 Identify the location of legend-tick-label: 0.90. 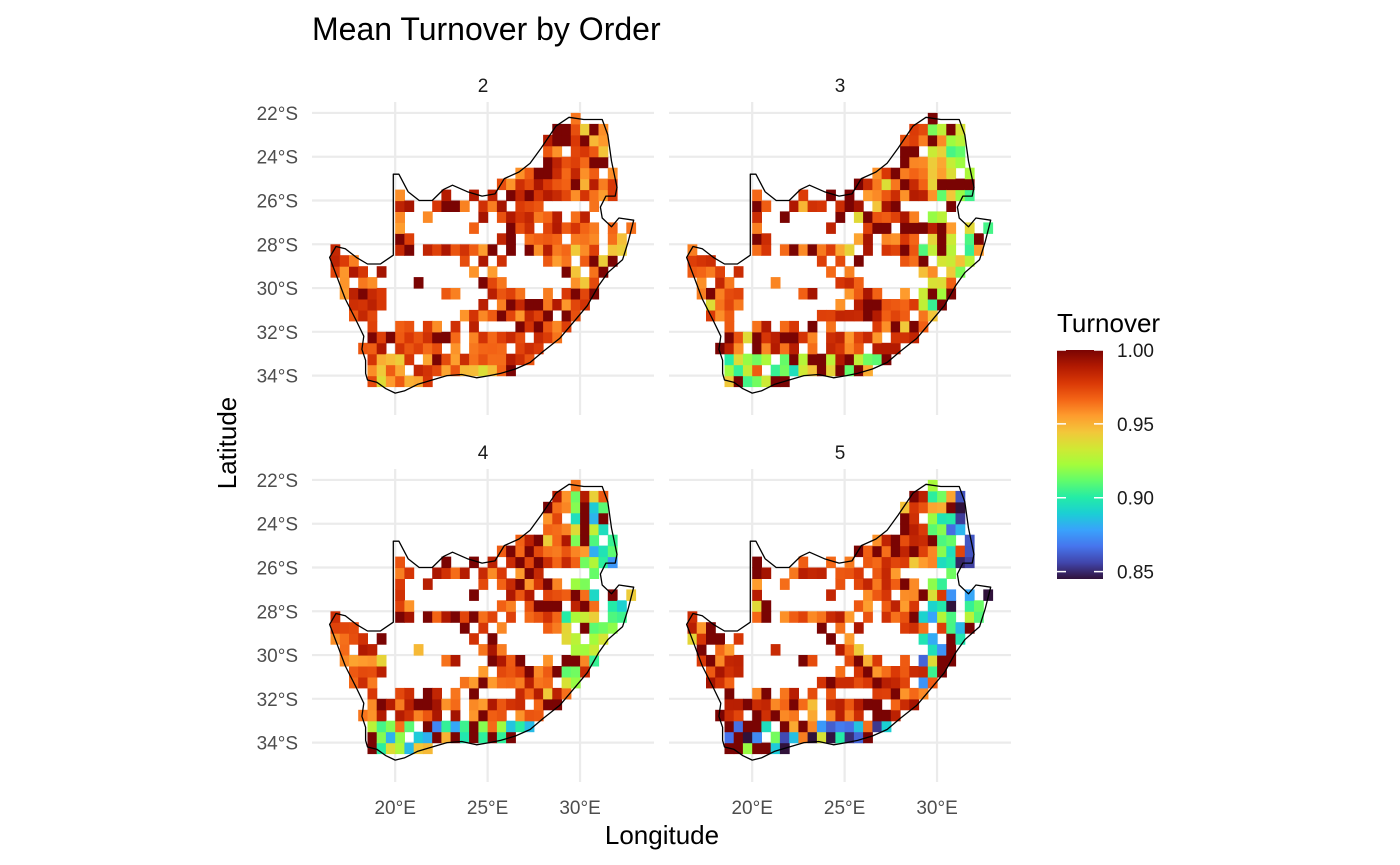
(1135, 499).